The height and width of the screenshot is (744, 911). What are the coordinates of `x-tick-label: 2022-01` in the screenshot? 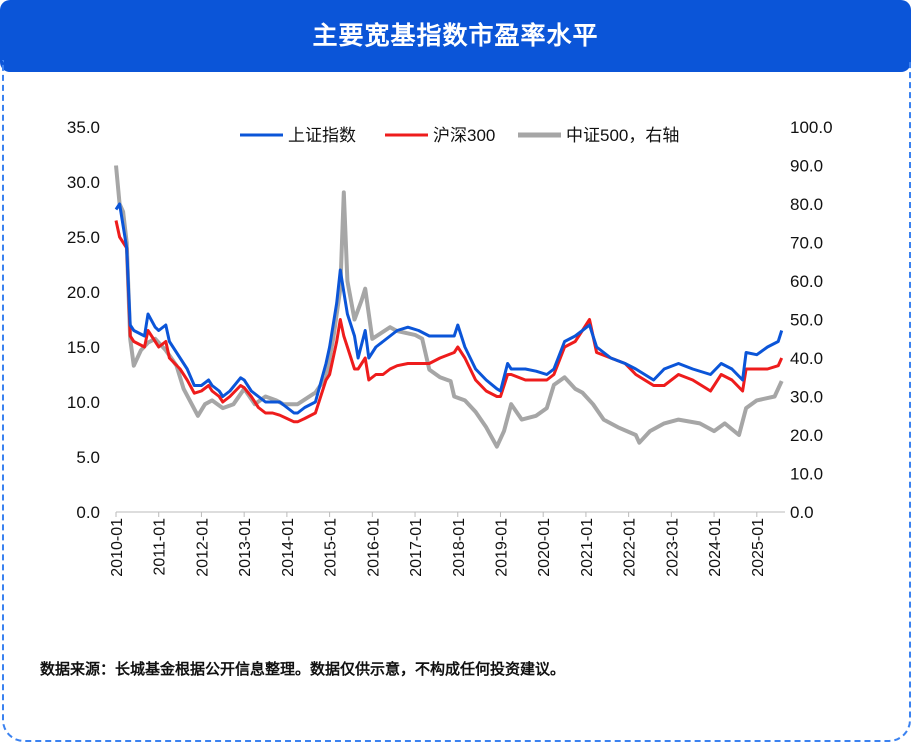 It's located at (630, 547).